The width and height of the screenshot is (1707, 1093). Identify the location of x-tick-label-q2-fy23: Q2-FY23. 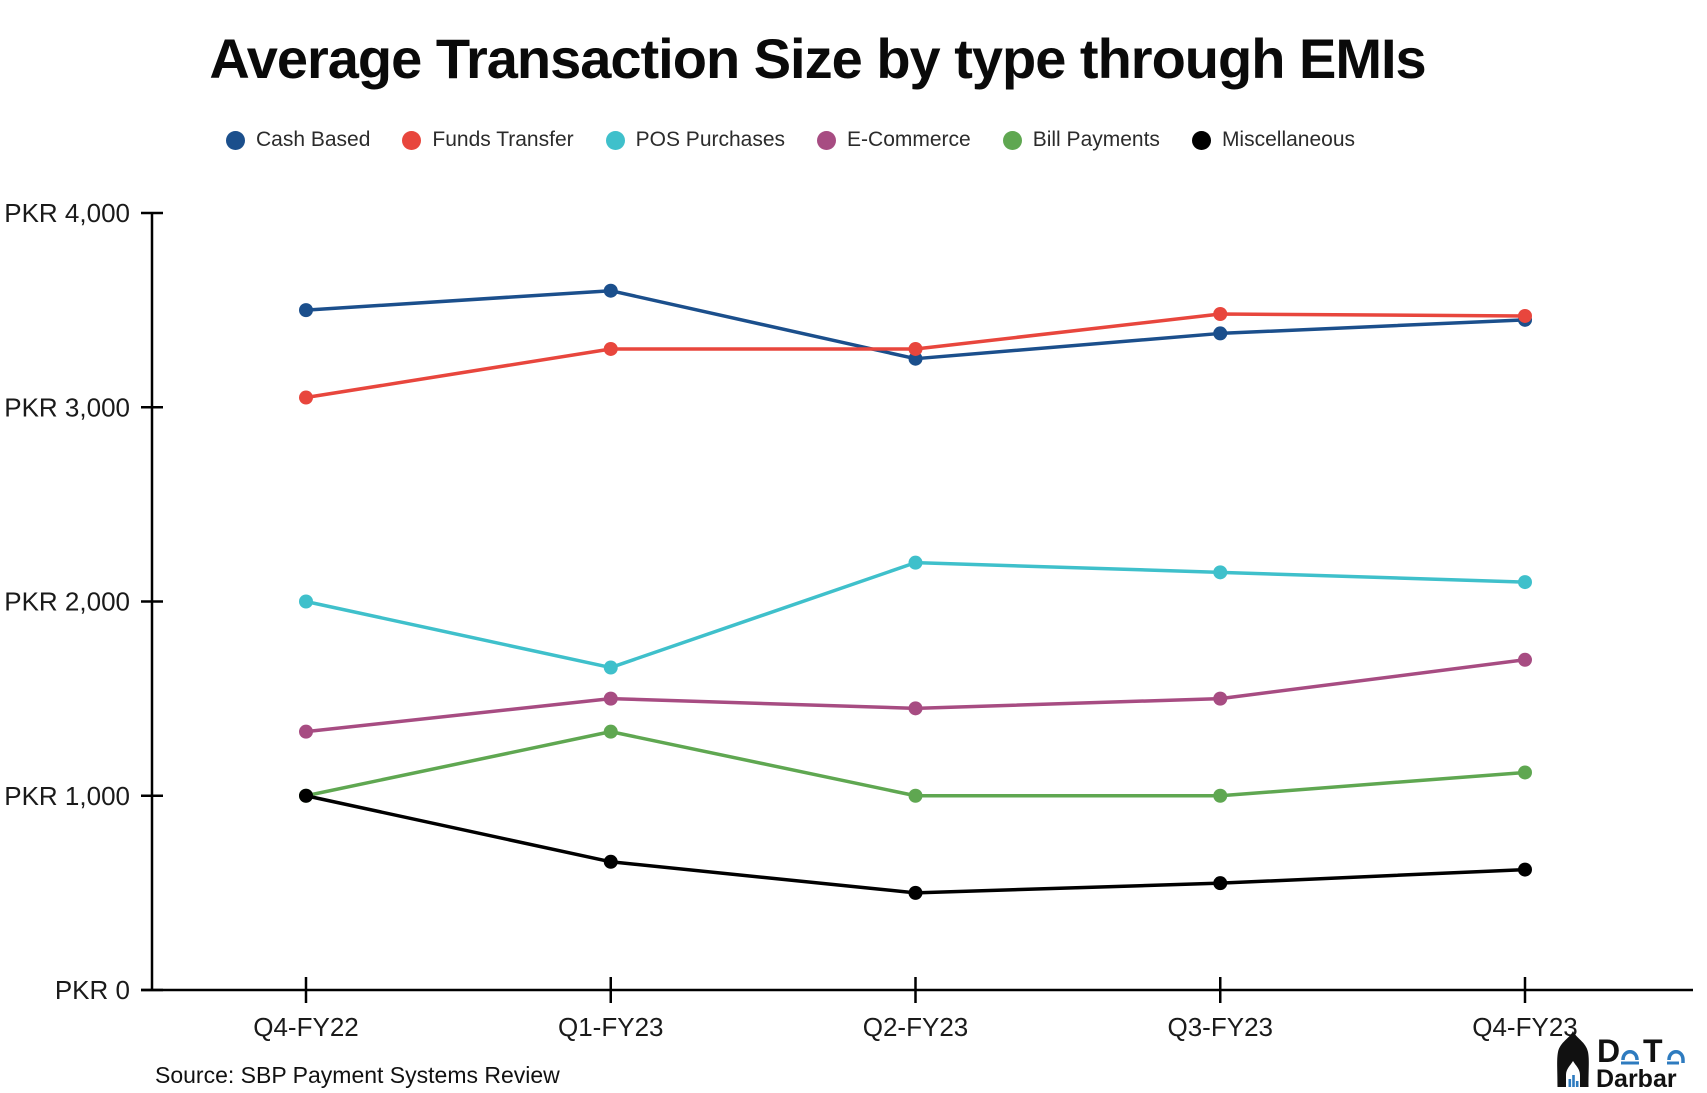
(916, 1027).